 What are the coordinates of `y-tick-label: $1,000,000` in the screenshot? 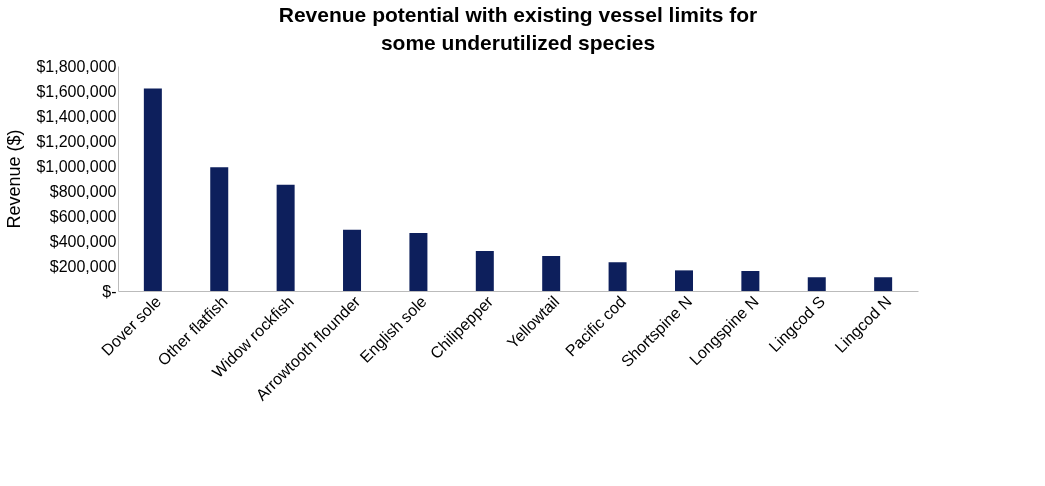 It's located at (76, 166).